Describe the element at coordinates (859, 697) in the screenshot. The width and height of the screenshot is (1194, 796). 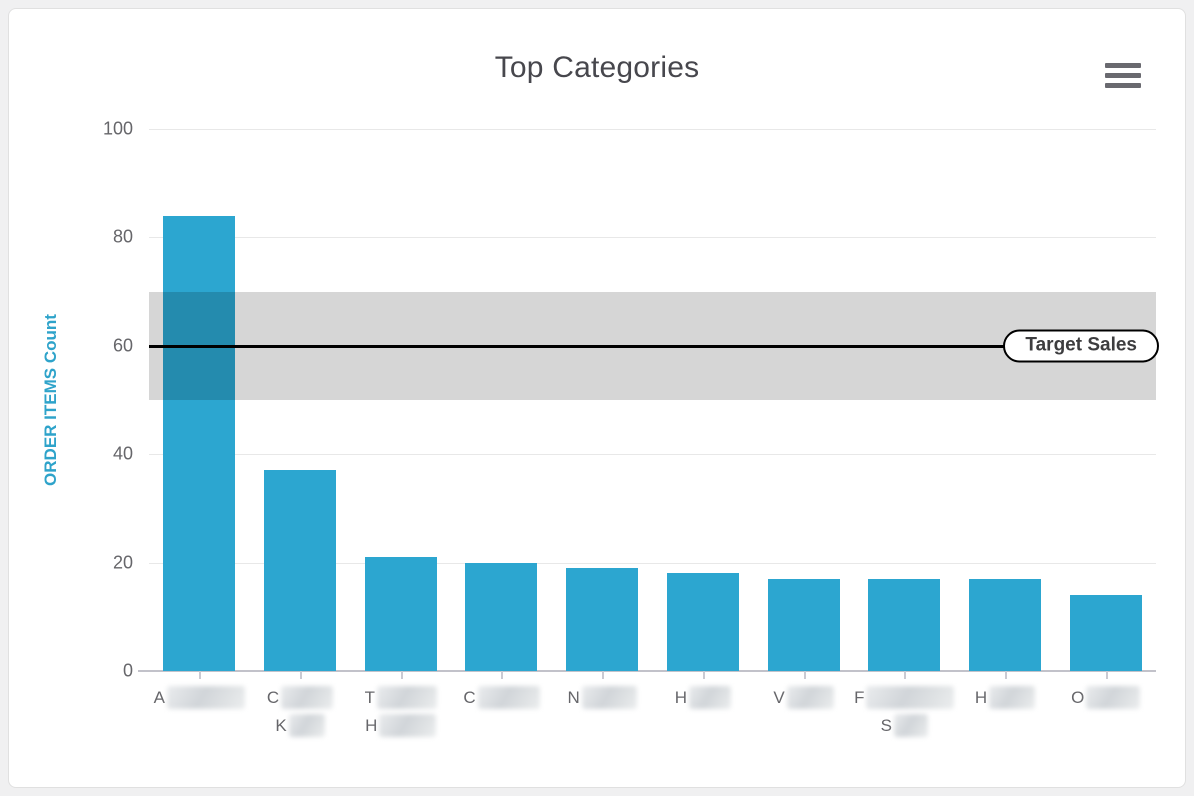
I see `category-letter: F` at that location.